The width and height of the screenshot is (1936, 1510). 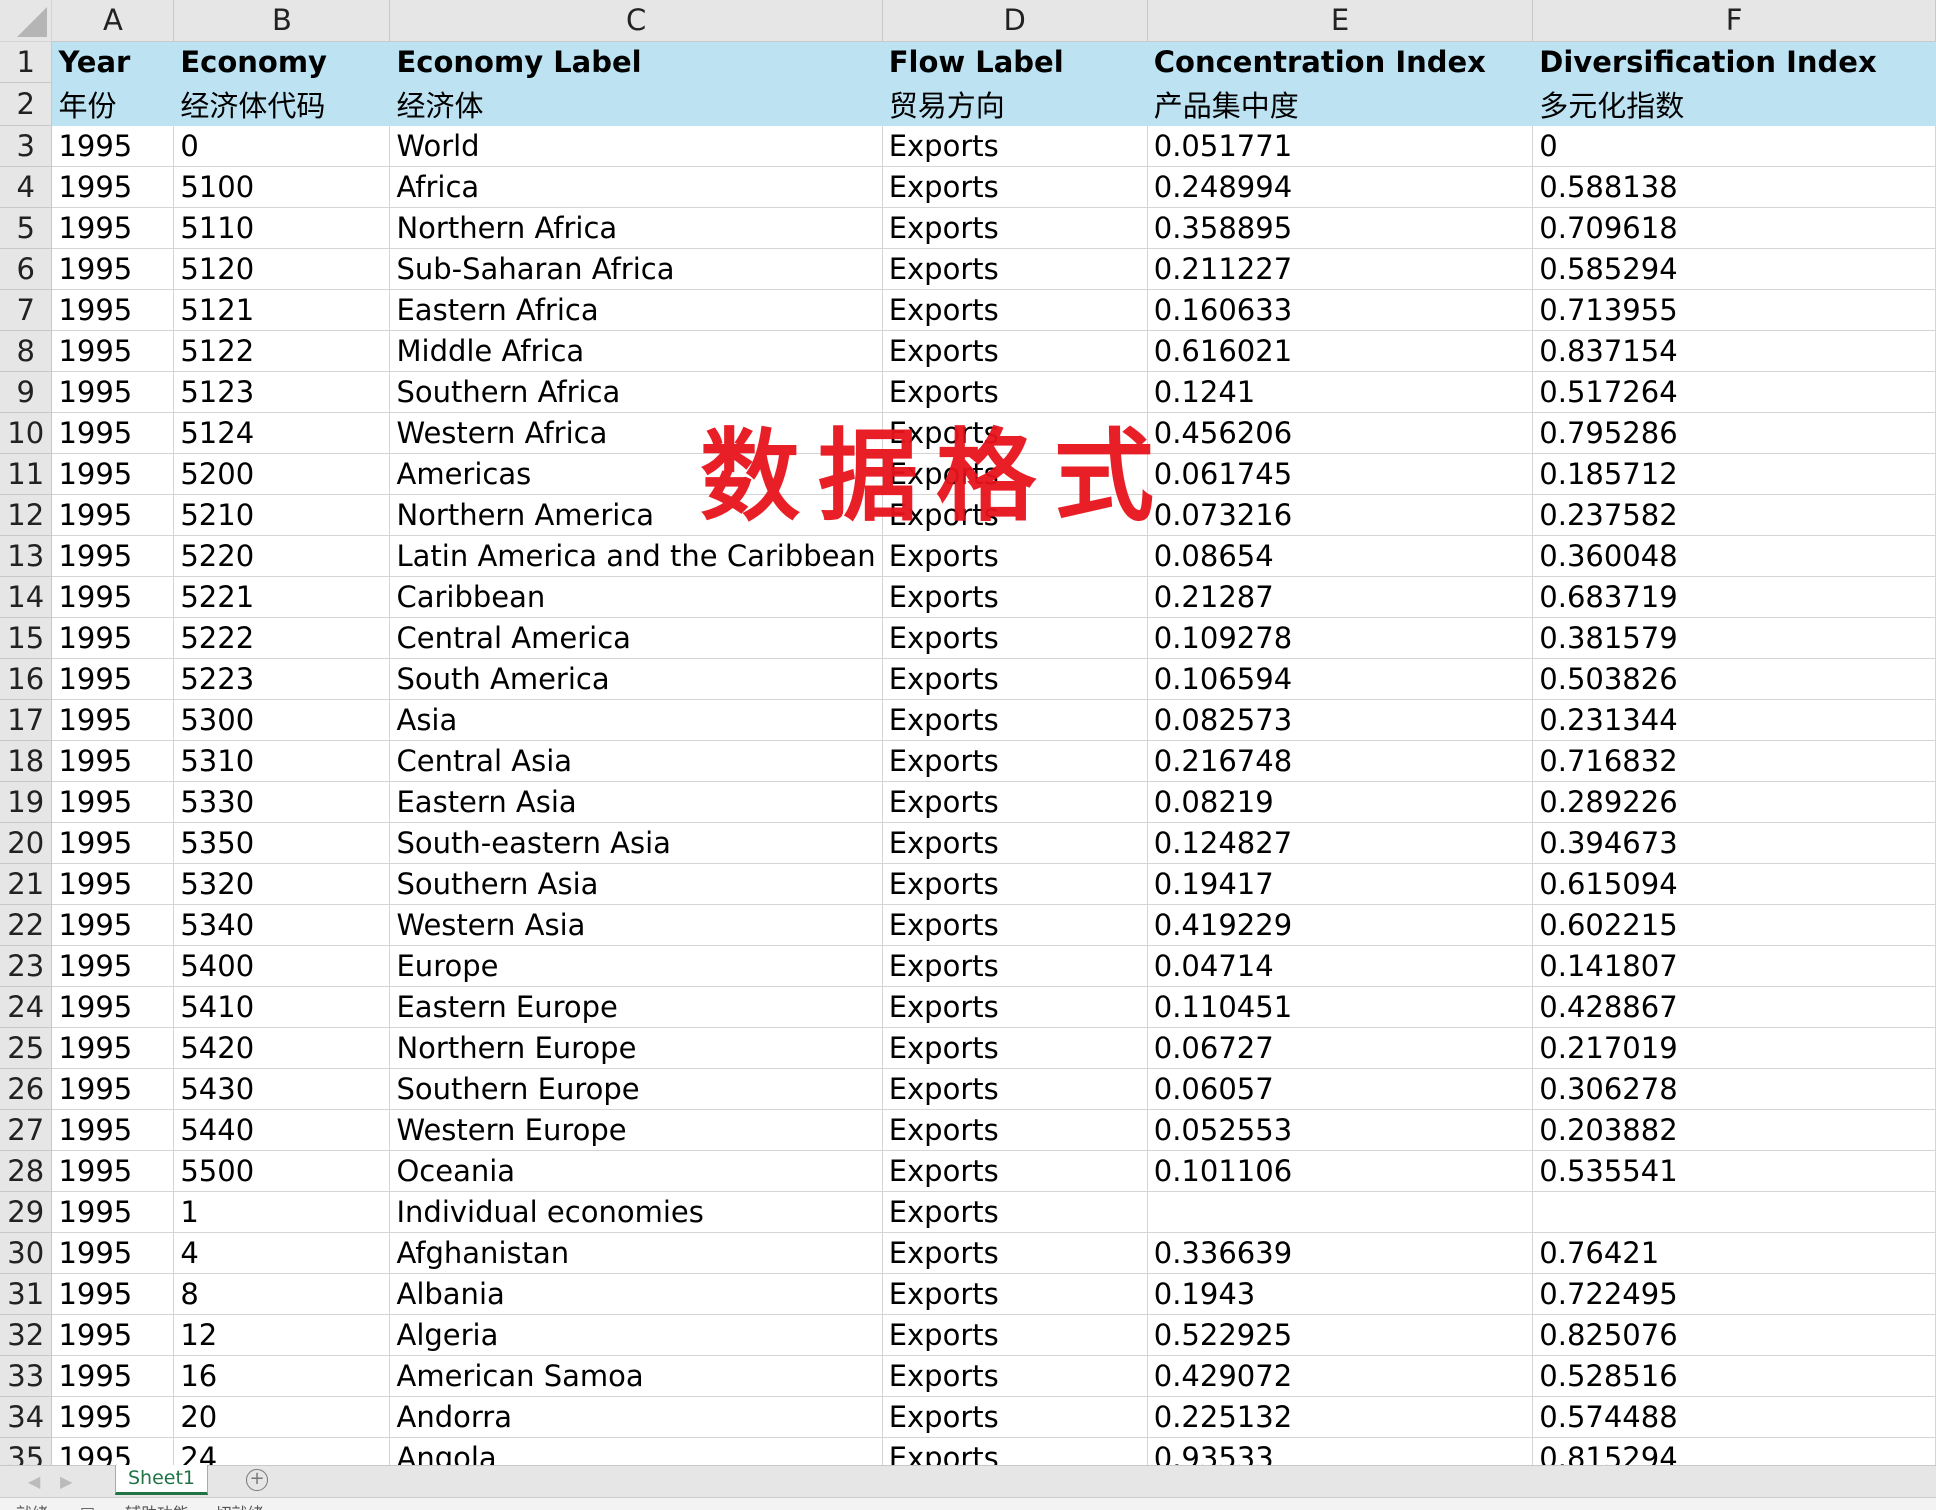 What do you see at coordinates (1015, 62) in the screenshot?
I see `cell-d1: Flow Label` at bounding box center [1015, 62].